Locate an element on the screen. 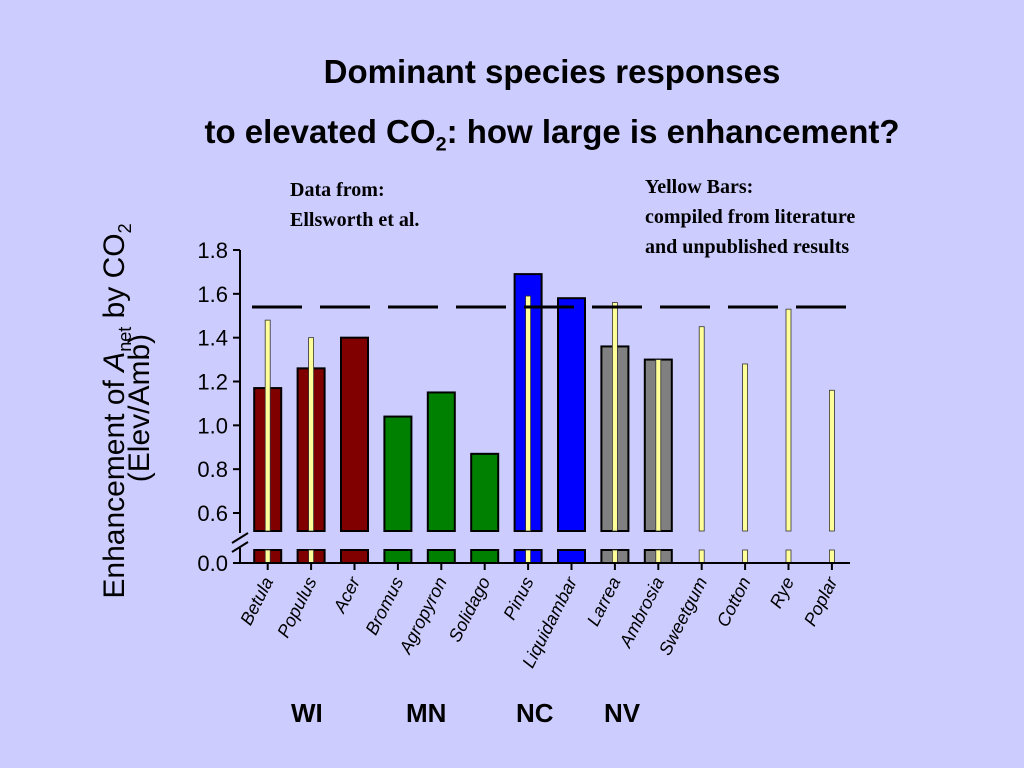  region-label-nv: NV is located at coordinates (622, 713).